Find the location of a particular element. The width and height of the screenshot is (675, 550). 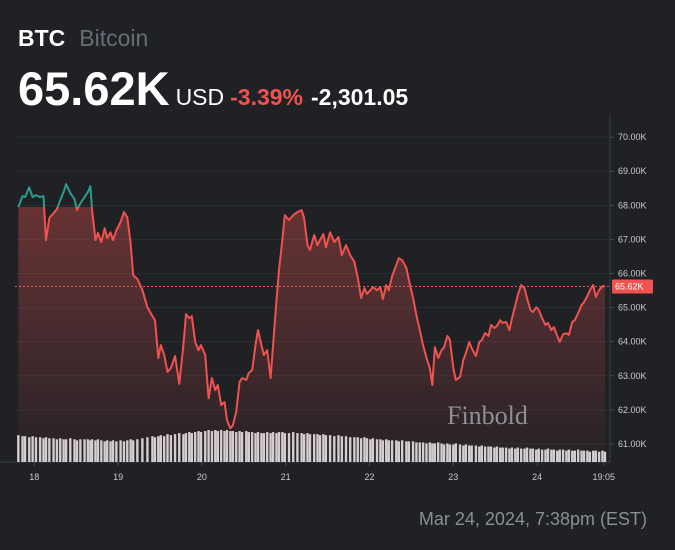

symbol: BTC is located at coordinates (41, 38).